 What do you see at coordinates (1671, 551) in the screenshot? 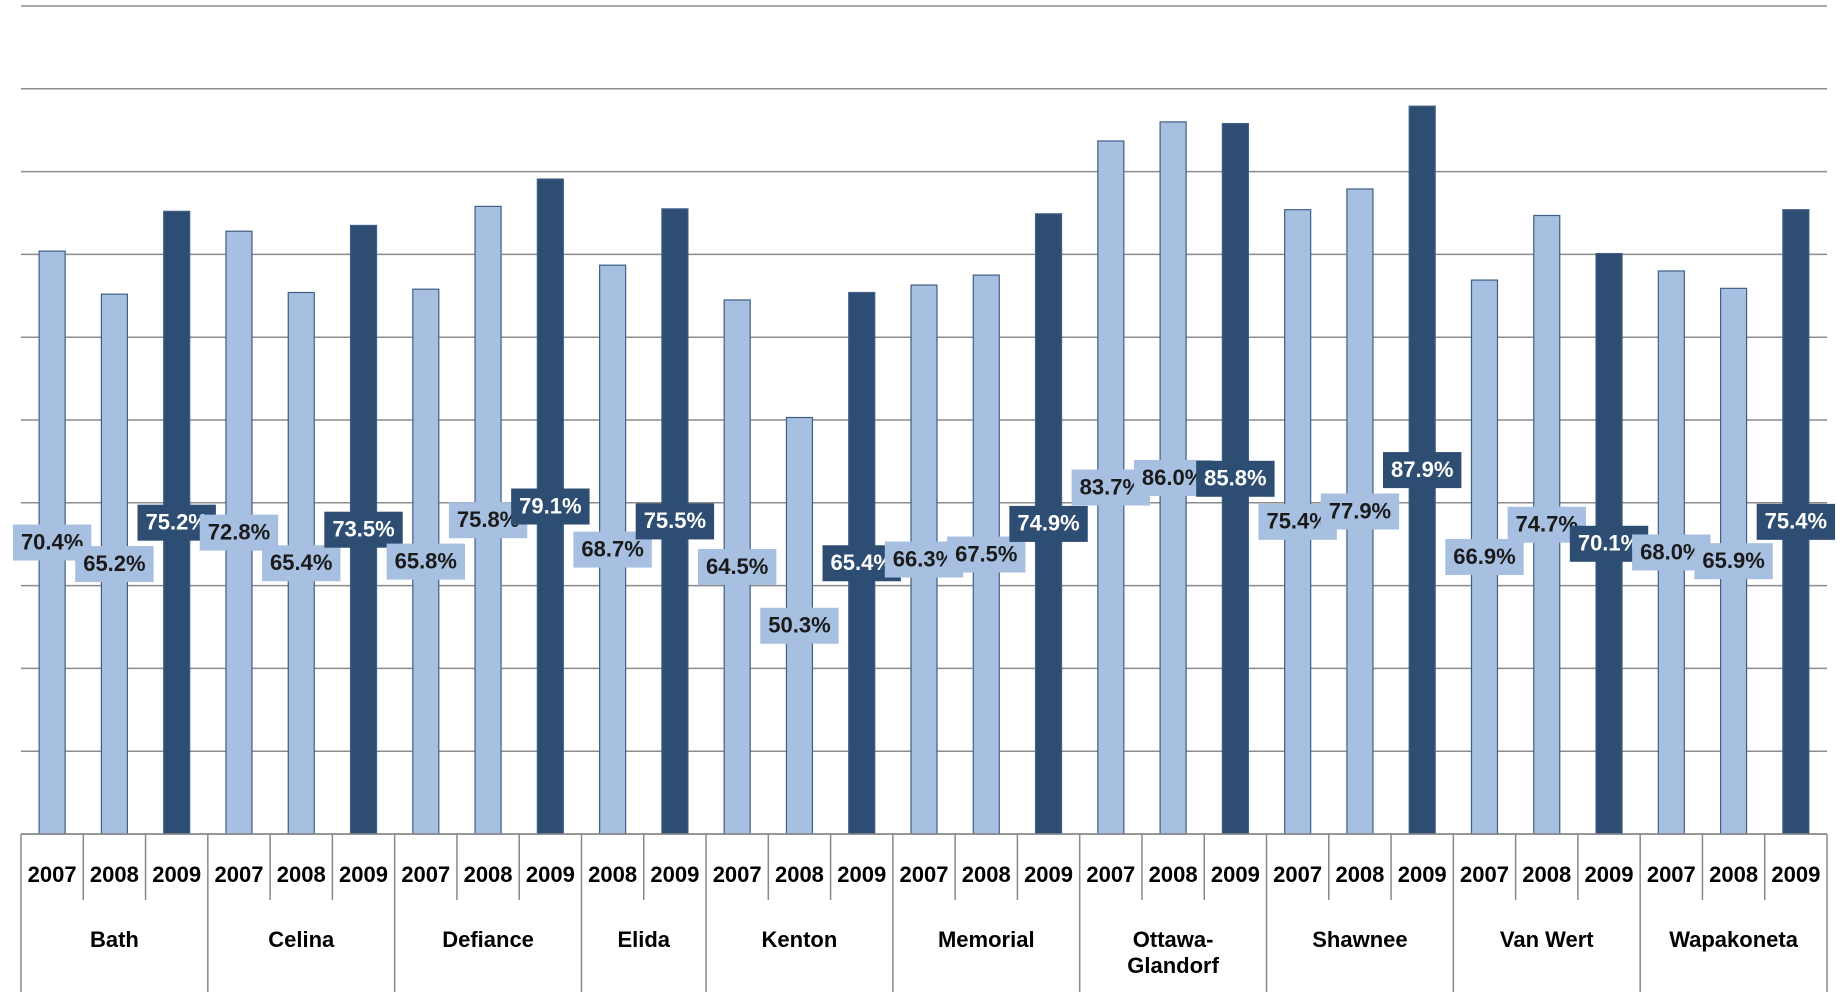
I see `data-label: 68.0%` at bounding box center [1671, 551].